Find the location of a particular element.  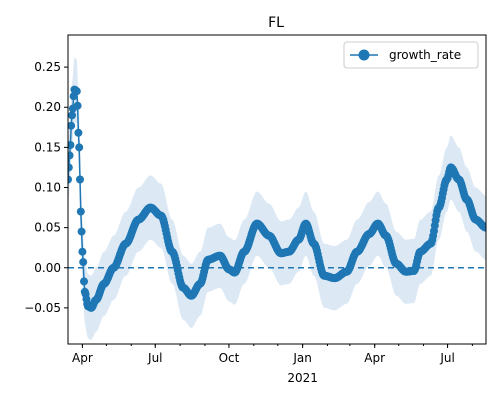

legend-label: growth_rate is located at coordinates (425, 55).